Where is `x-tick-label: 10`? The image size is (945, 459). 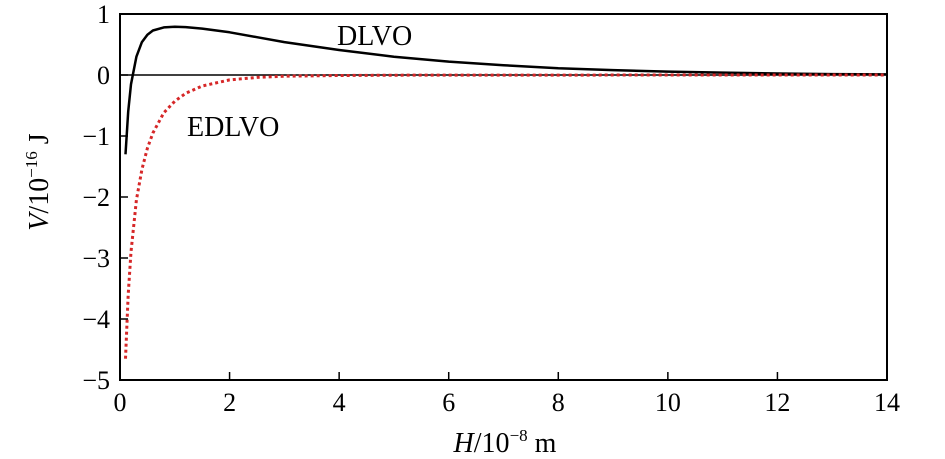
x-tick-label: 10 is located at coordinates (668, 402).